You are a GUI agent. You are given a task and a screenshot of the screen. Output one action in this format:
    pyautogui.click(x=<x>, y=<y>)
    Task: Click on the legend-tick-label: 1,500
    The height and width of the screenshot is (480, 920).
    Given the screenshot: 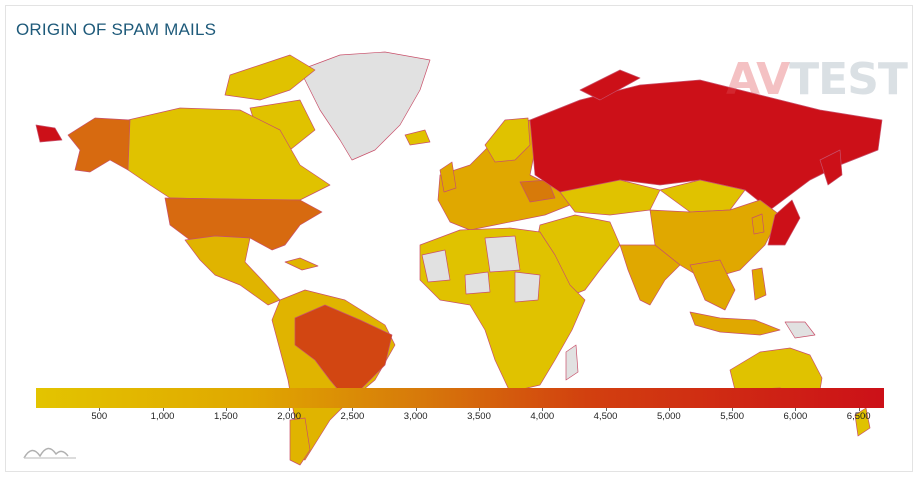 What is the action you would take?
    pyautogui.click(x=225, y=416)
    